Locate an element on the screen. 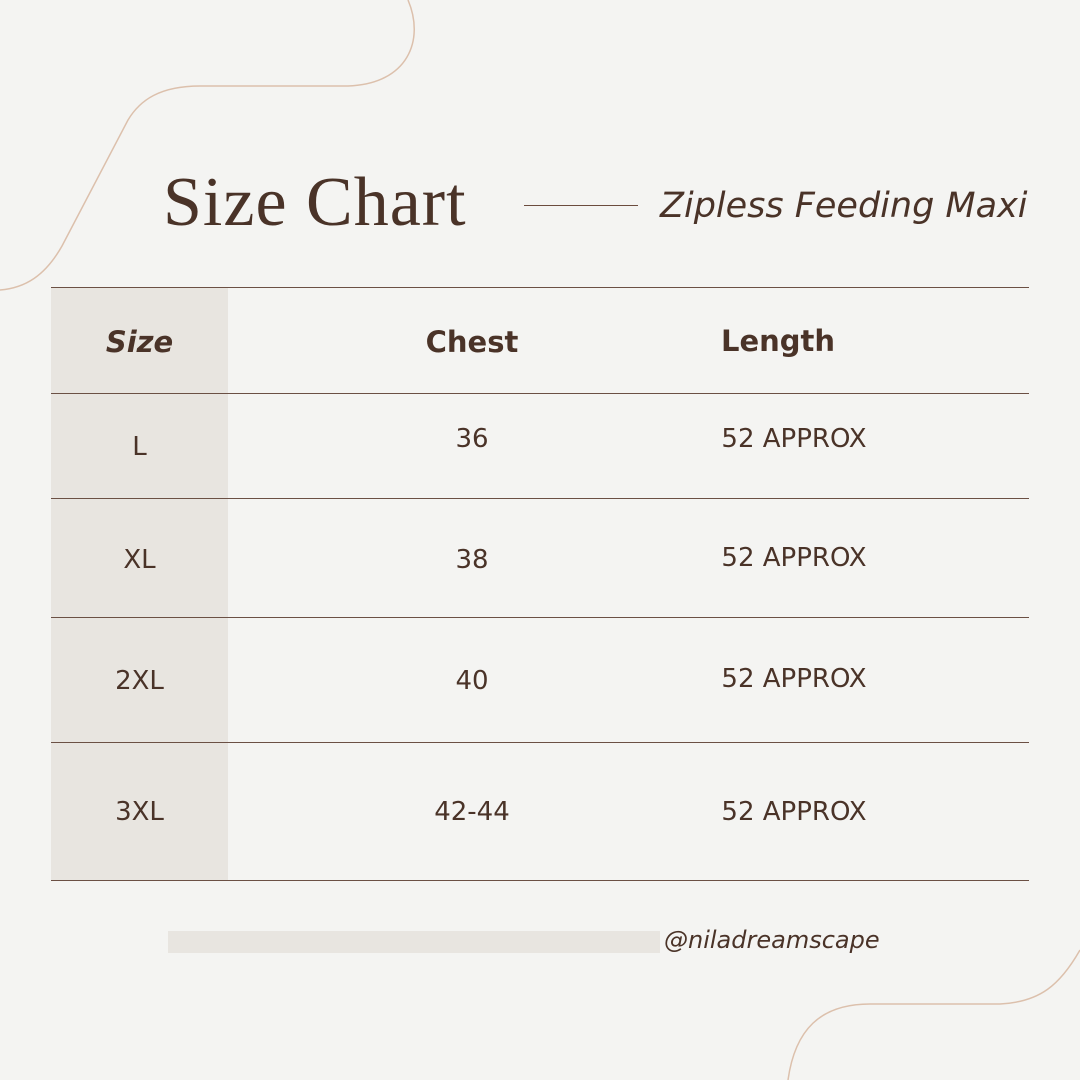  chest-cell: 38 is located at coordinates (472, 560).